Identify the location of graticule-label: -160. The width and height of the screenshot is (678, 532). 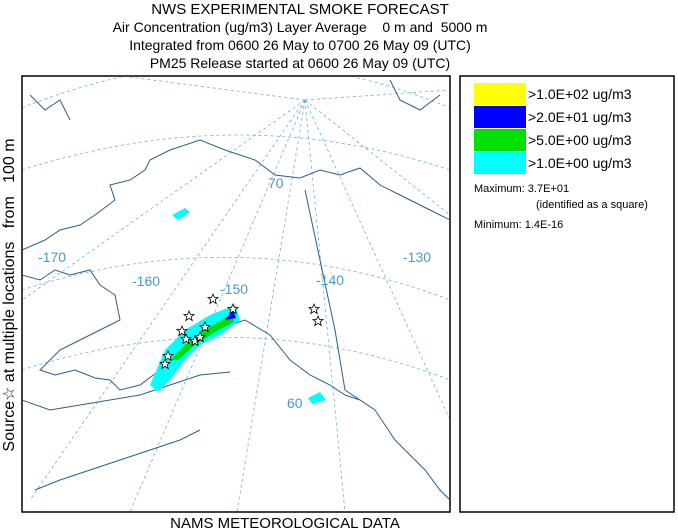
(146, 281).